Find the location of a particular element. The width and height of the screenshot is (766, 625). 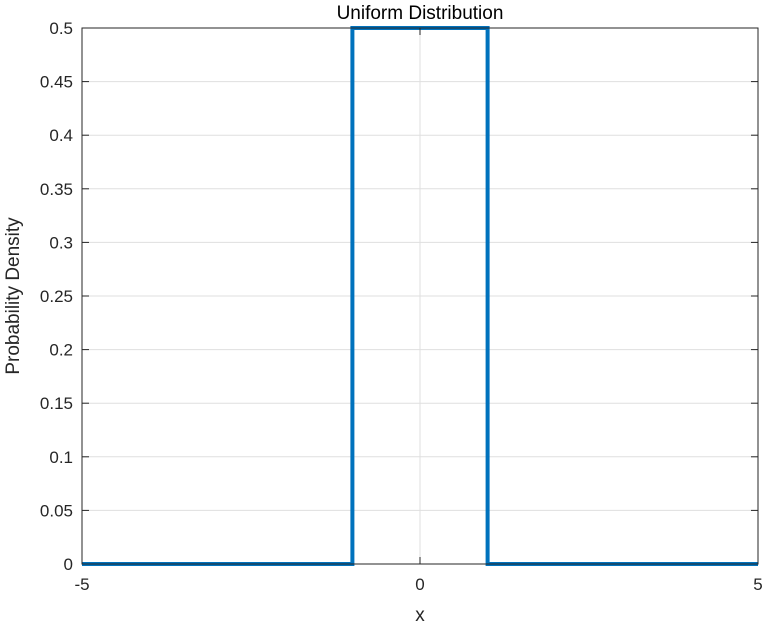

y-tick-labels: 0 0.05 0.1 0.15 0.2 0.25 0.3 0.35 0.4 0.45 0.5 is located at coordinates (56, 296).